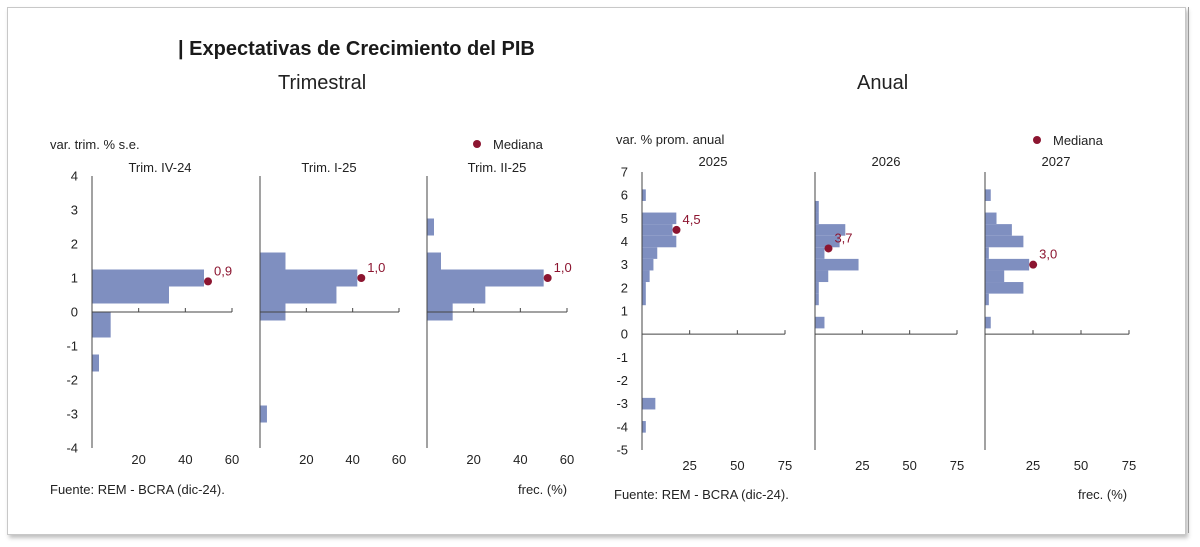  Describe the element at coordinates (74, 176) in the screenshot. I see `y-tick-label: 4` at that location.